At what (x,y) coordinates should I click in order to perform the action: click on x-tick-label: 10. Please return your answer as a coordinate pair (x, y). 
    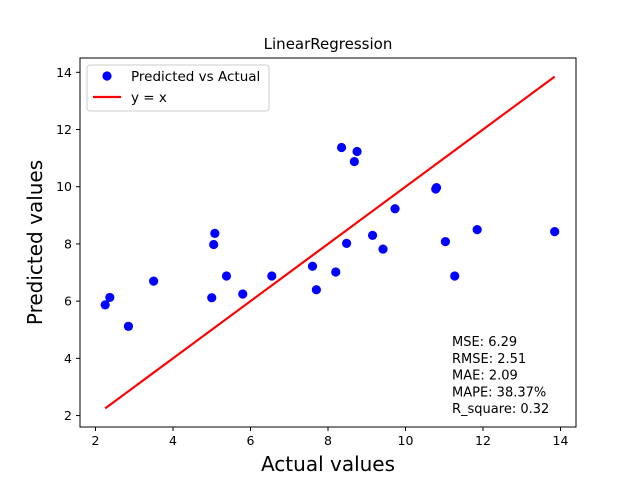
    Looking at the image, I should click on (406, 440).